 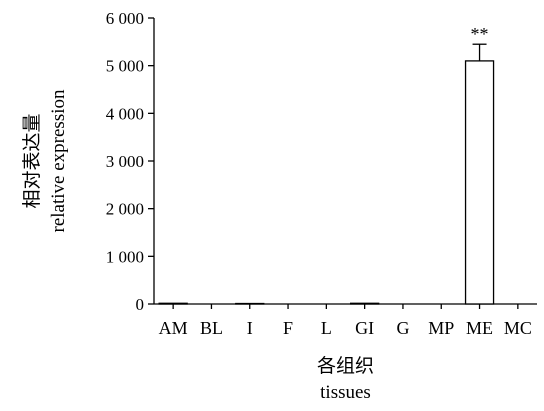 What do you see at coordinates (441, 328) in the screenshot?
I see `x-tick-label: MP` at bounding box center [441, 328].